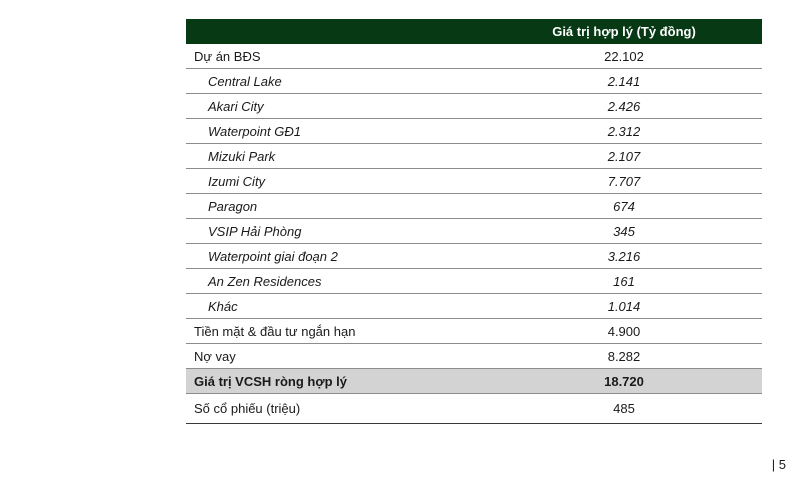 The height and width of the screenshot is (479, 796). I want to click on table-row-izumi-city: Izumi City 7.707, so click(474, 181).